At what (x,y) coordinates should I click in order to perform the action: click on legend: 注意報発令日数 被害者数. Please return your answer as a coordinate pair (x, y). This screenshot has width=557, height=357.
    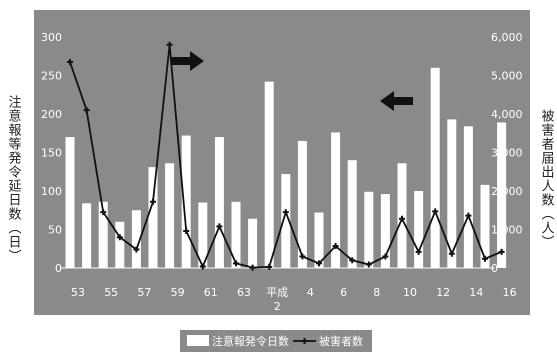
    Looking at the image, I should click on (276, 341).